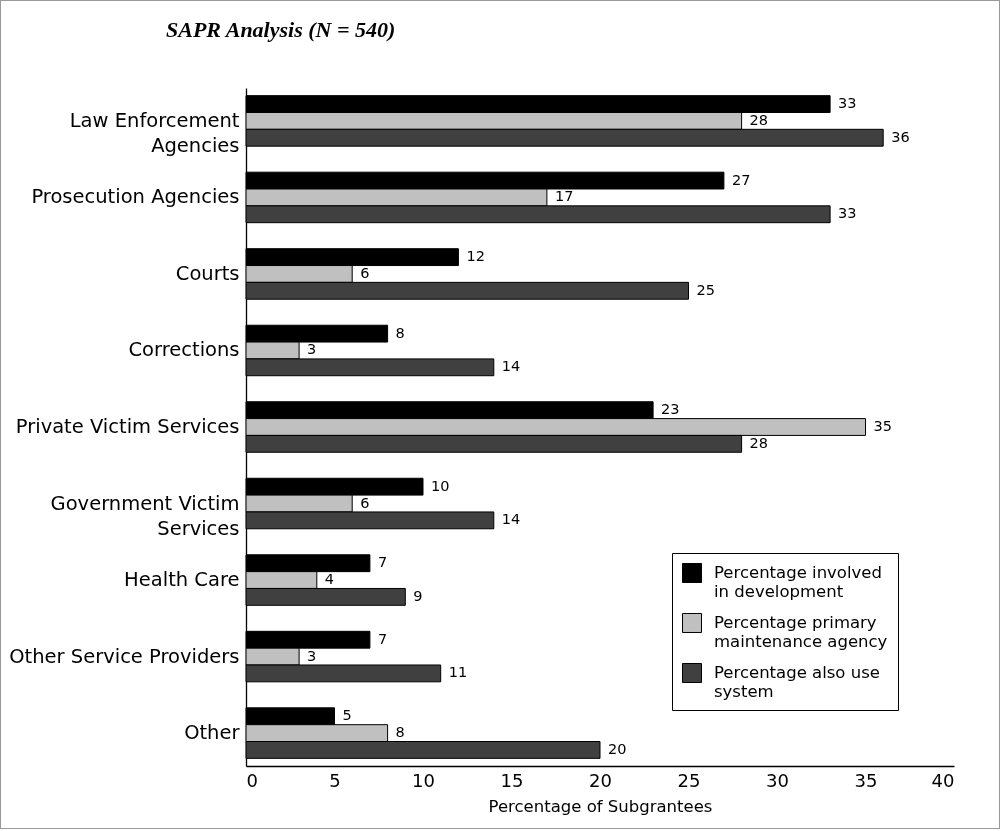  What do you see at coordinates (798, 582) in the screenshot?
I see `legend-label: Percentage involved in development` at bounding box center [798, 582].